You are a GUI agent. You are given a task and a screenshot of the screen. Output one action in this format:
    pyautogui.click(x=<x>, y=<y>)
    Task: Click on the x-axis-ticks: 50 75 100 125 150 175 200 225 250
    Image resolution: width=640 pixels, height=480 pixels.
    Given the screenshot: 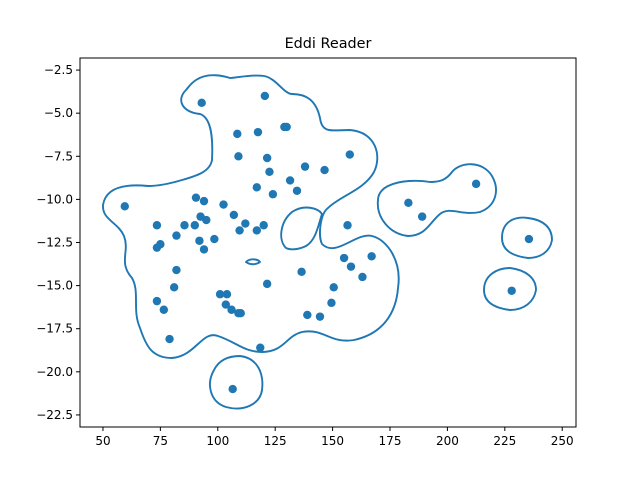 What is the action you would take?
    pyautogui.click(x=334, y=437)
    